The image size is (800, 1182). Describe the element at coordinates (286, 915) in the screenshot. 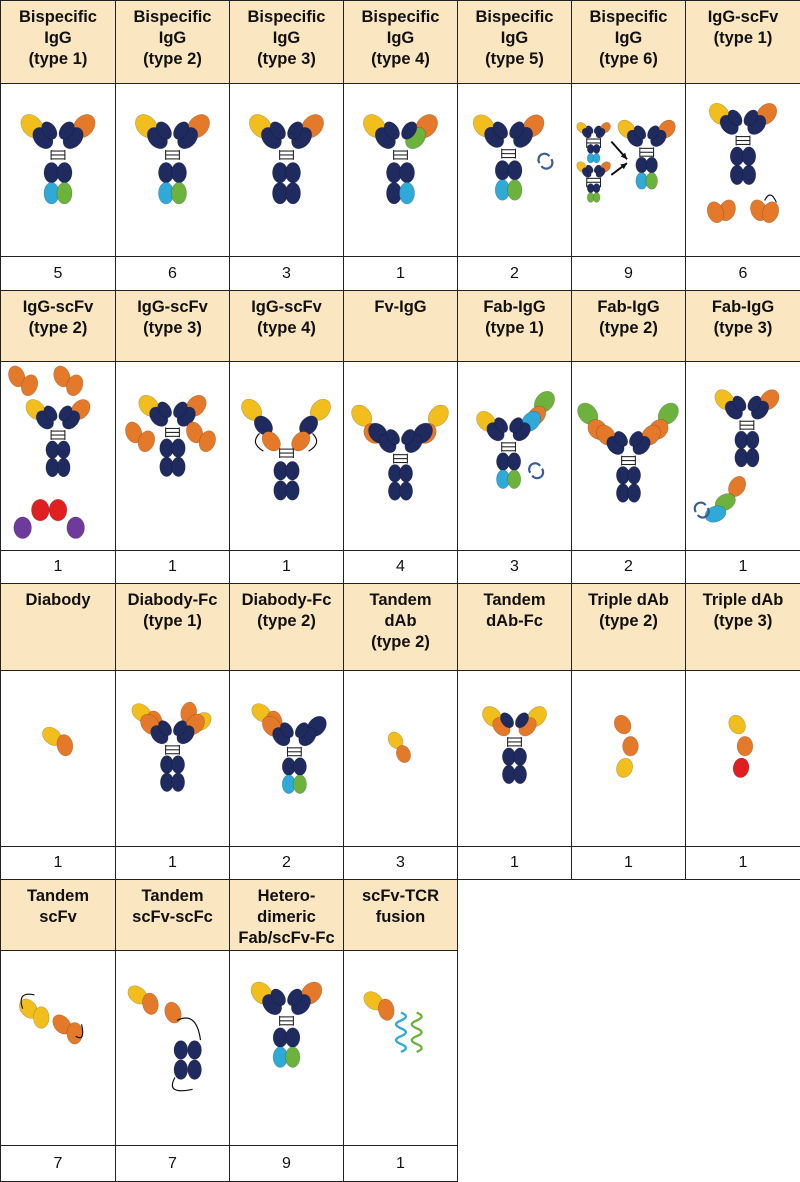

I see `format-title: Hetero- dimeric Fab/scFv-Fc` at that location.